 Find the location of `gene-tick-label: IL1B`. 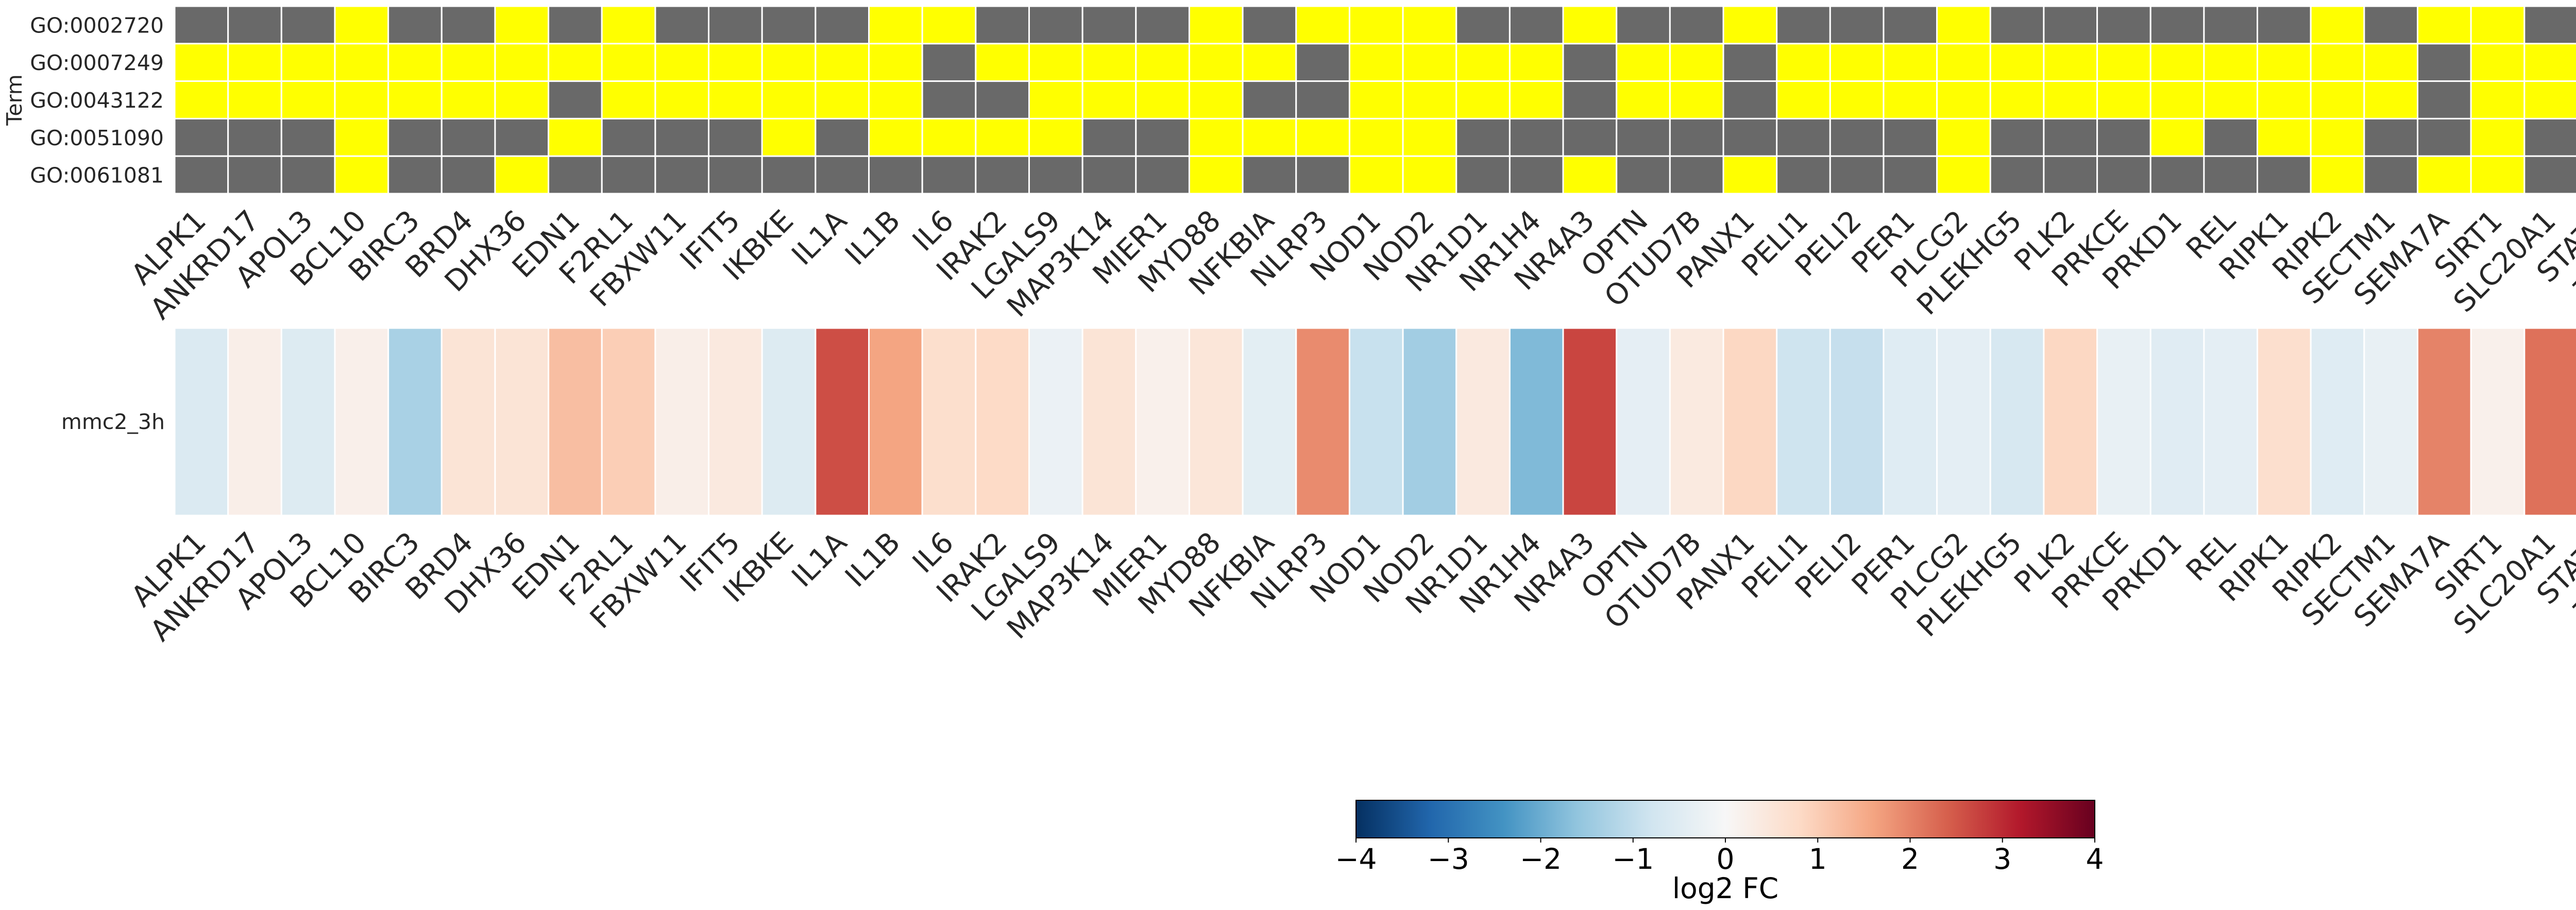

gene-tick-label: IL1B is located at coordinates (873, 560).